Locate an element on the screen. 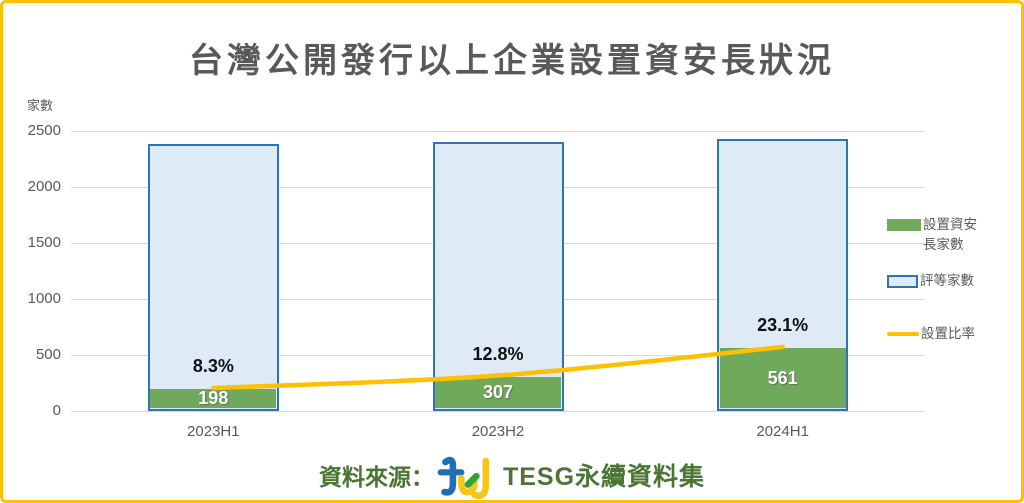 The height and width of the screenshot is (503, 1024). ratio-value-label: 8.3% is located at coordinates (213, 365).